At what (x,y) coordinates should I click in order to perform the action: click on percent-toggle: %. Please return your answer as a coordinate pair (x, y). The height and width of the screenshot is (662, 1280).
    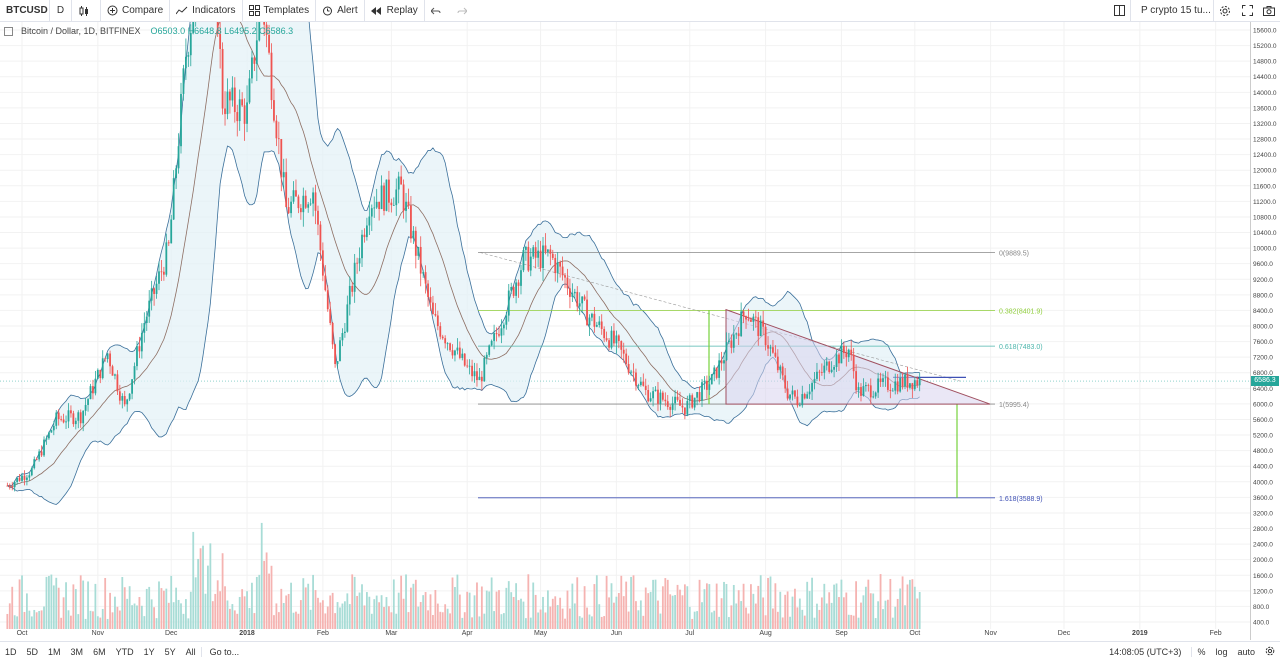
    Looking at the image, I should click on (1201, 652).